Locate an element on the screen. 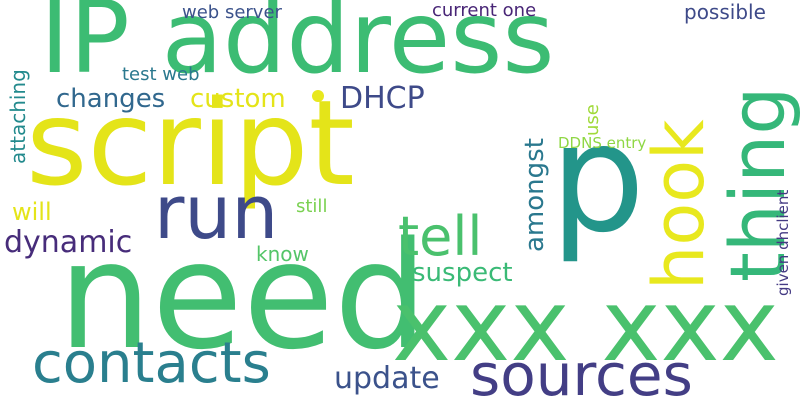  word-tell: tell is located at coordinates (440, 236).